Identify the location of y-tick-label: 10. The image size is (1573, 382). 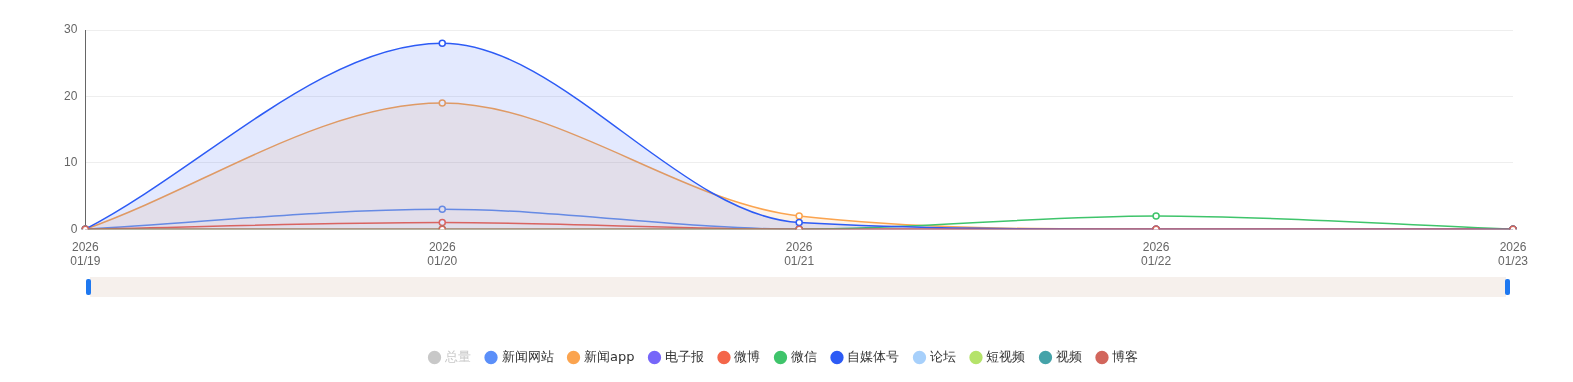
(70, 162).